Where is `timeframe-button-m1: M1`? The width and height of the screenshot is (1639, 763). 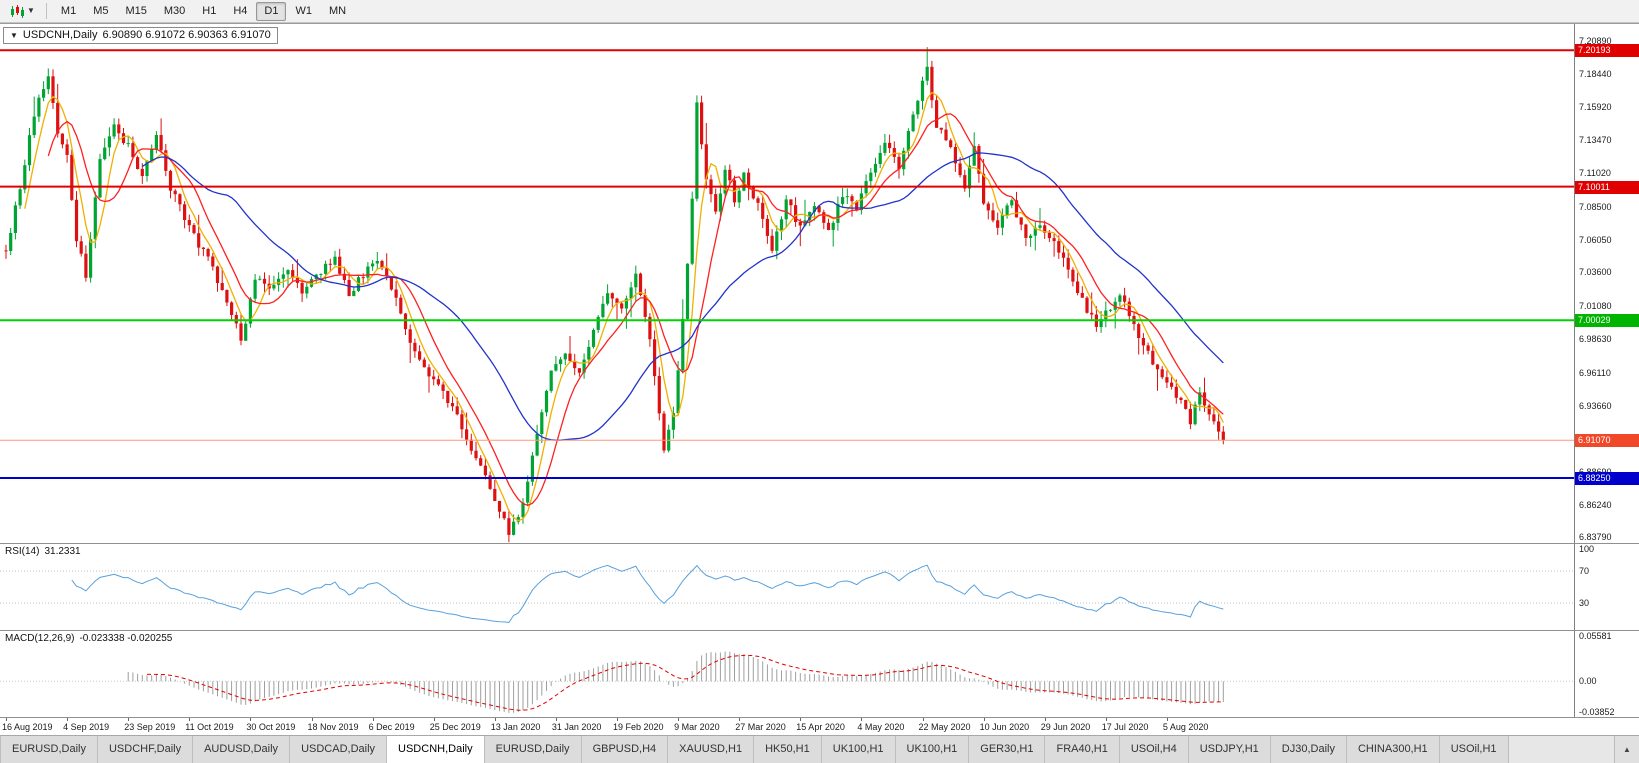
timeframe-button-m1: M1 is located at coordinates (68, 11).